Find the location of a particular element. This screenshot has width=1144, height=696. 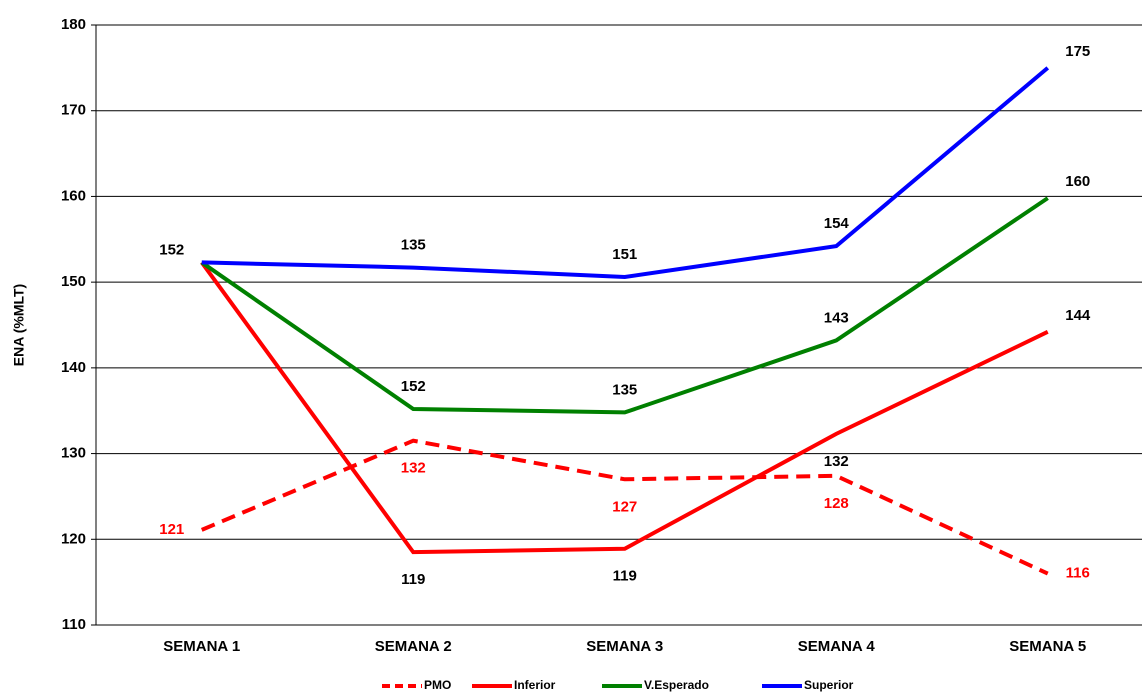

y-axis-label: ENA (%MLT) is located at coordinates (19, 325).